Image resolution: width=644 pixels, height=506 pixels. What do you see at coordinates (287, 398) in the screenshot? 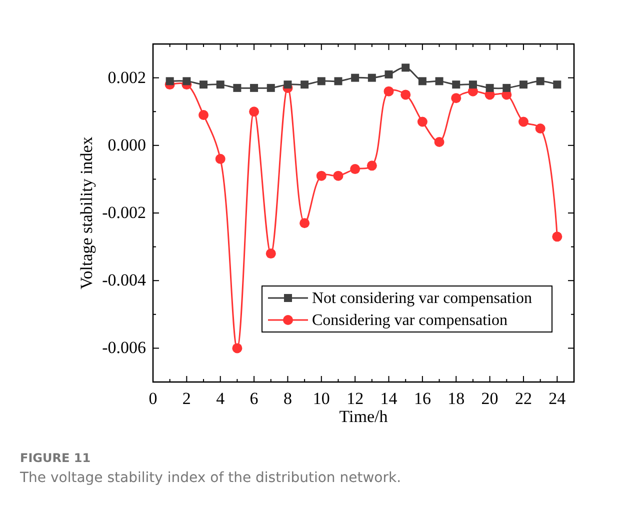
I see `x-tick-label: 8` at bounding box center [287, 398].